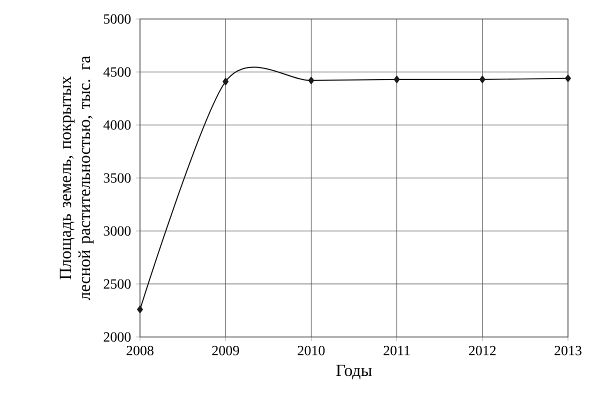 The width and height of the screenshot is (590, 407). Describe the element at coordinates (117, 72) in the screenshot. I see `y-tick-label: 4500` at that location.